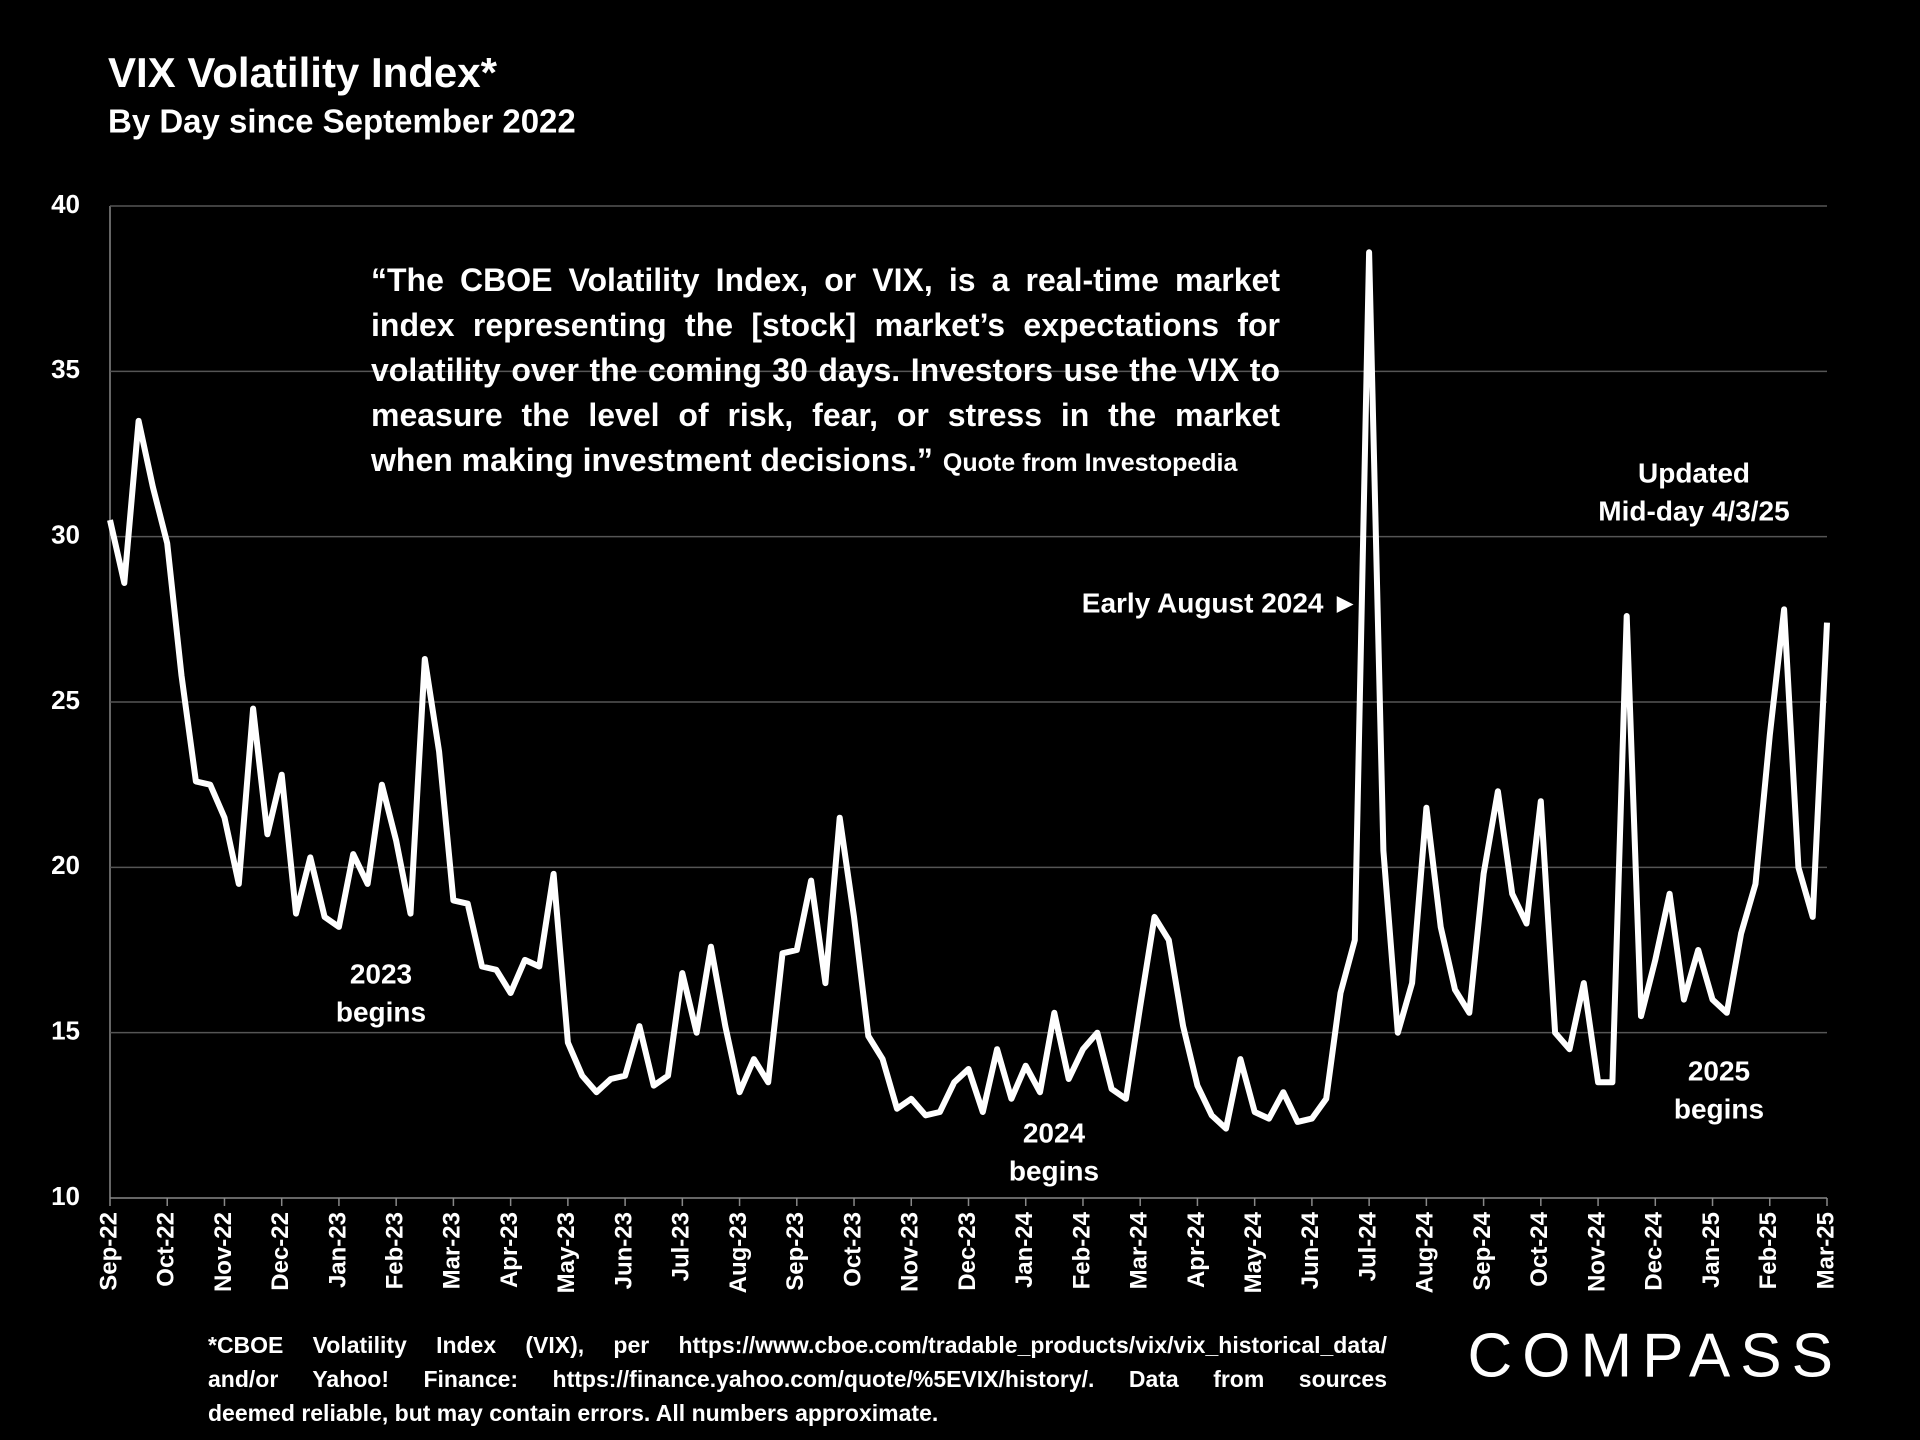 This screenshot has width=1920, height=1440. Describe the element at coordinates (108, 1251) in the screenshot. I see `x-tick-label: Sep-22` at that location.